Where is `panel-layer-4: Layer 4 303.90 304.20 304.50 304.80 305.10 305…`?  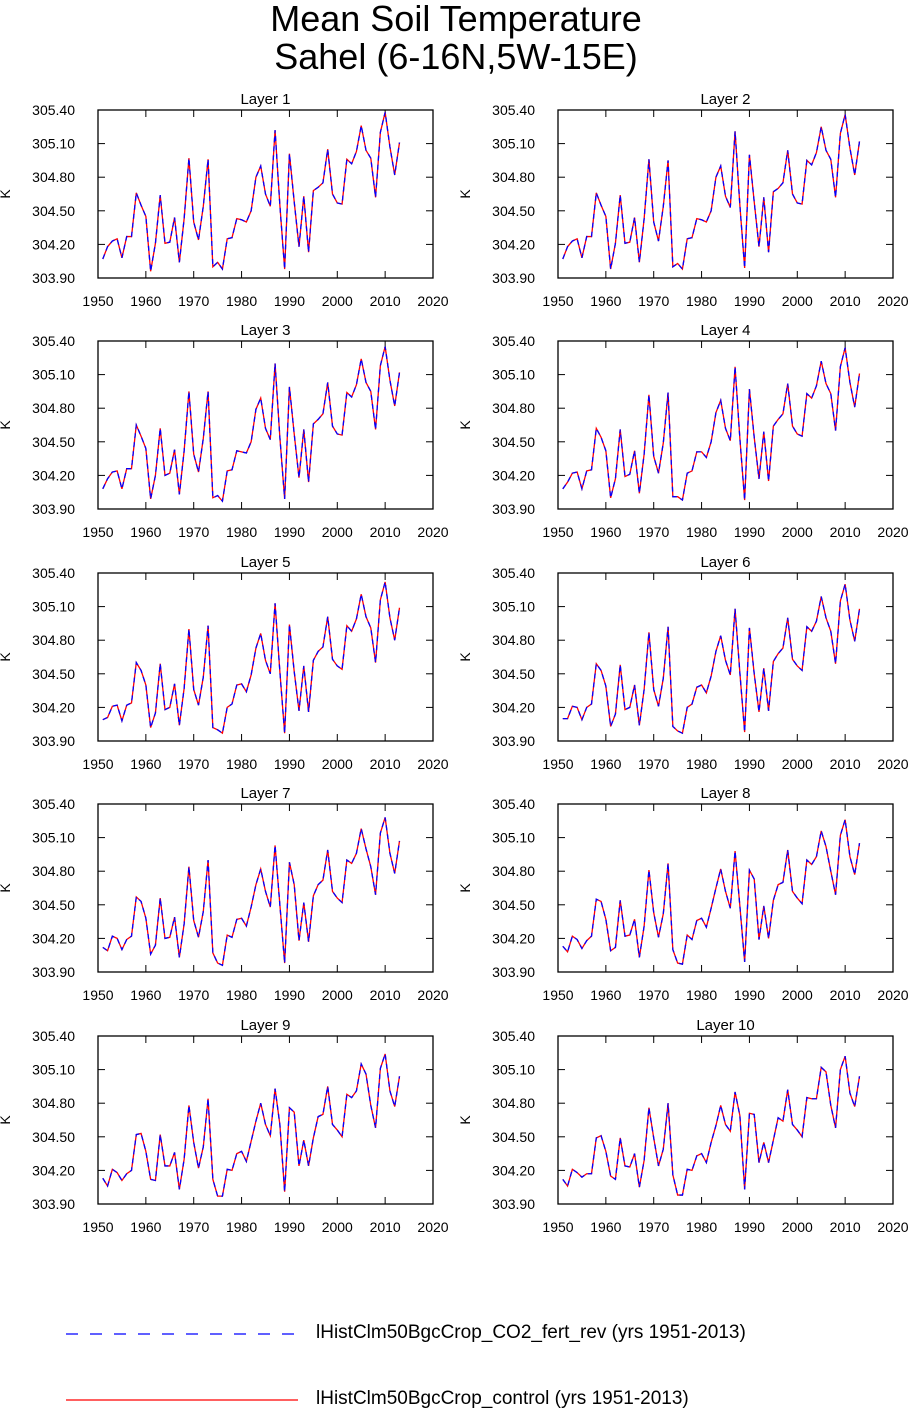
panel-layer-4: Layer 4 303.90 304.20 304.50 304.80 305.10 305… is located at coordinates (683, 431).